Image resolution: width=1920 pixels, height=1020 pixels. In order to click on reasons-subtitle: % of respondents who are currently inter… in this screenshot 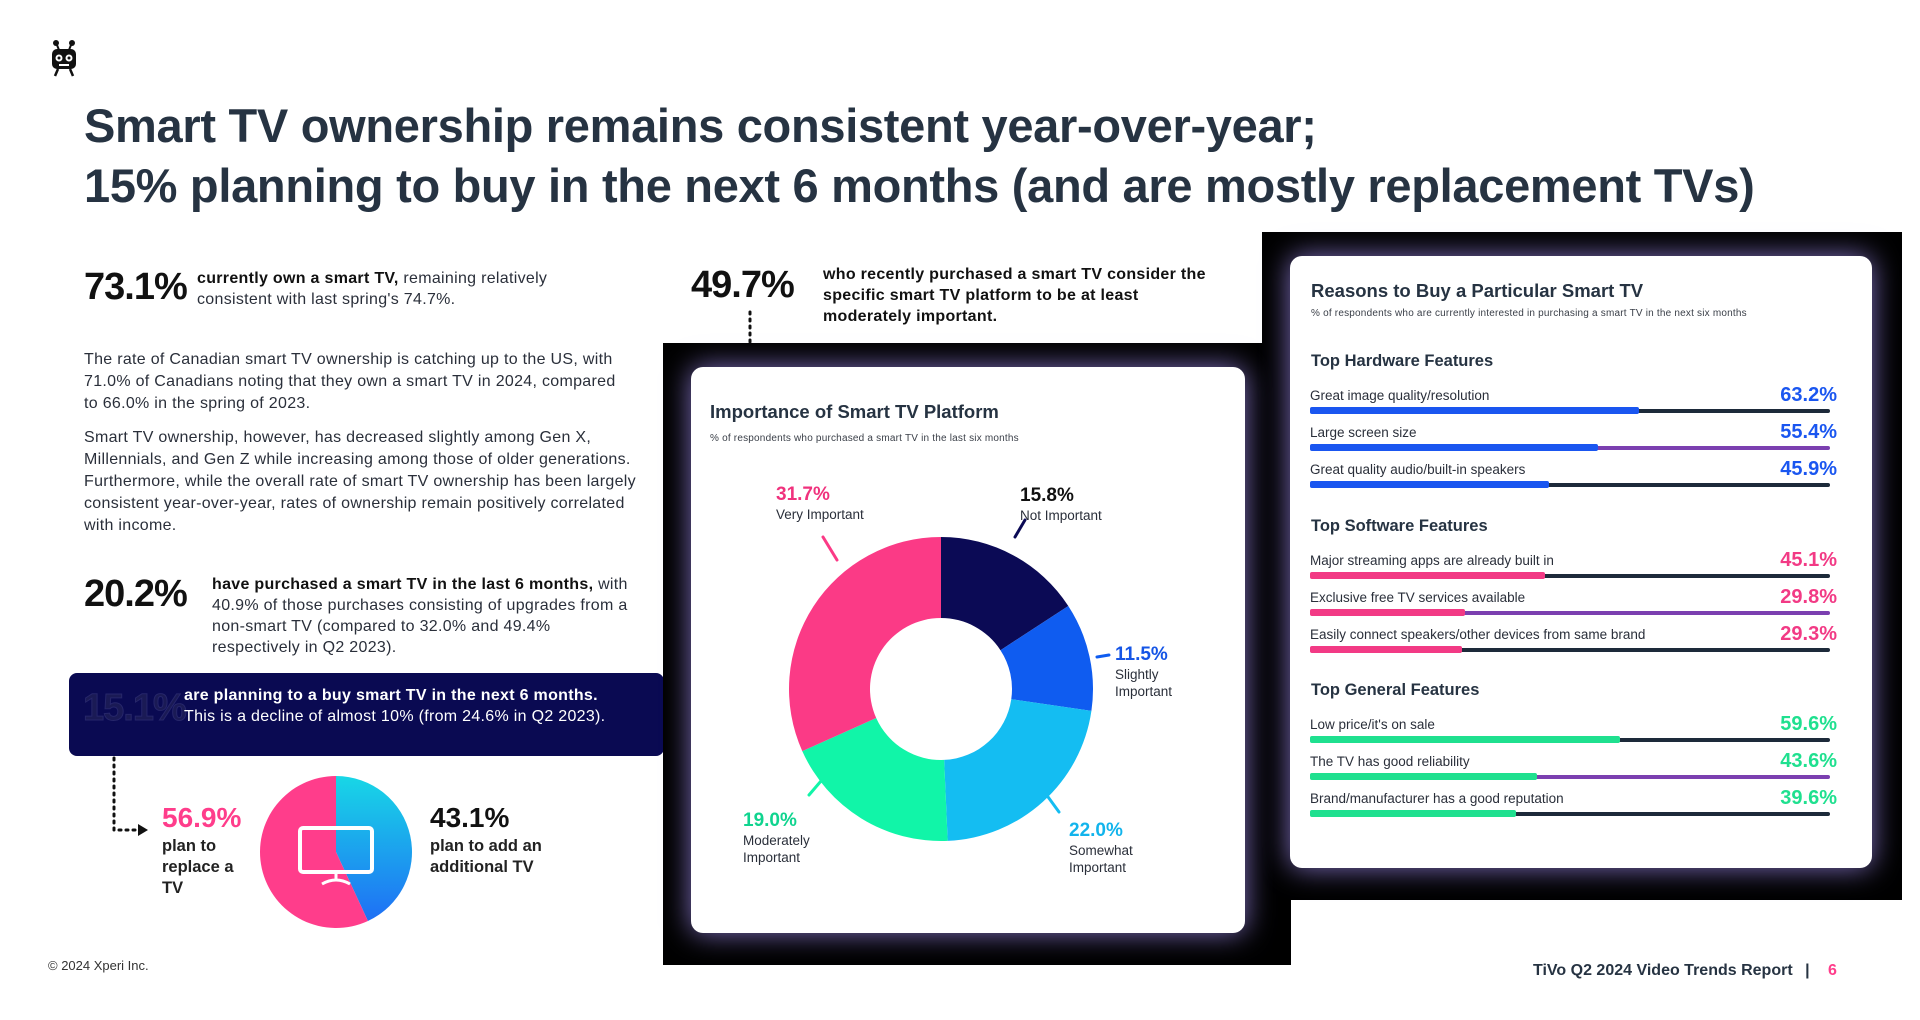, I will do `click(1529, 313)`.